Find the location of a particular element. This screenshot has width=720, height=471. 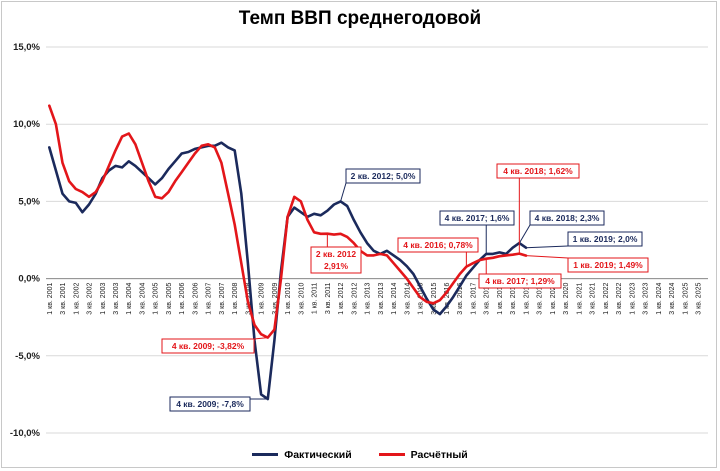

legend-swatch-actual is located at coordinates (265, 454).